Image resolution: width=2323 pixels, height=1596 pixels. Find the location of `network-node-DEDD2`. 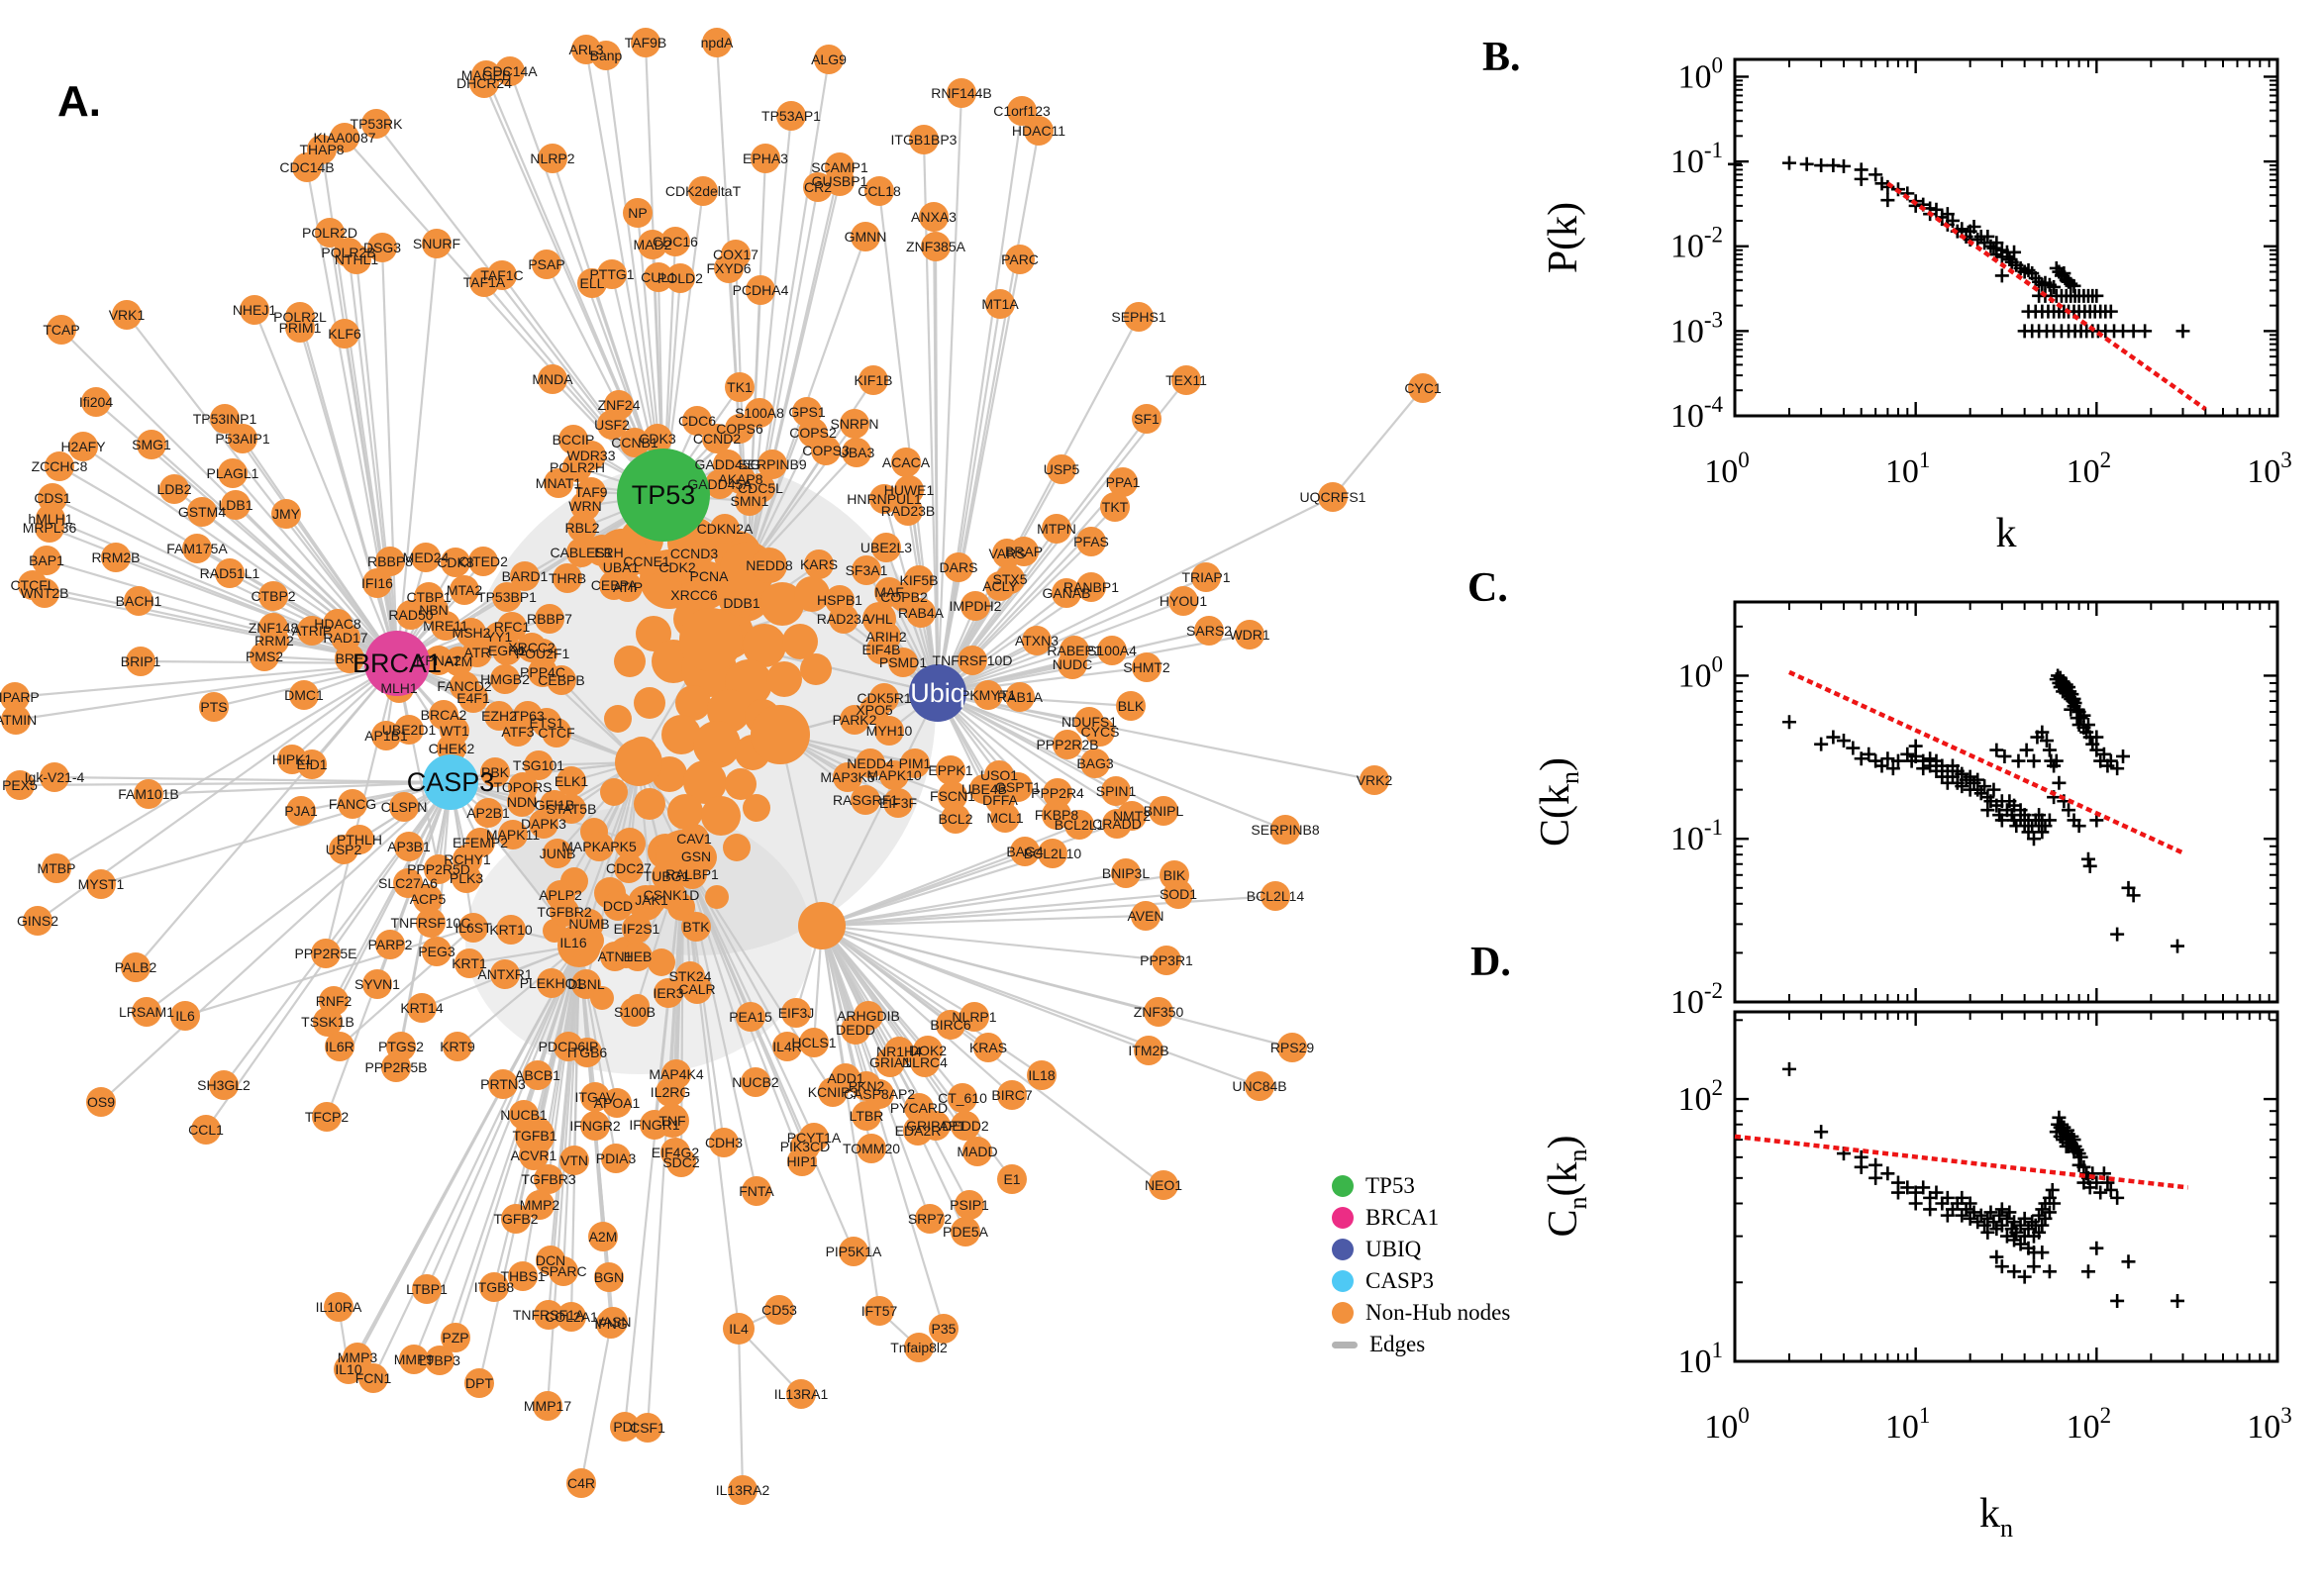

network-node-DEDD2 is located at coordinates (965, 1126).